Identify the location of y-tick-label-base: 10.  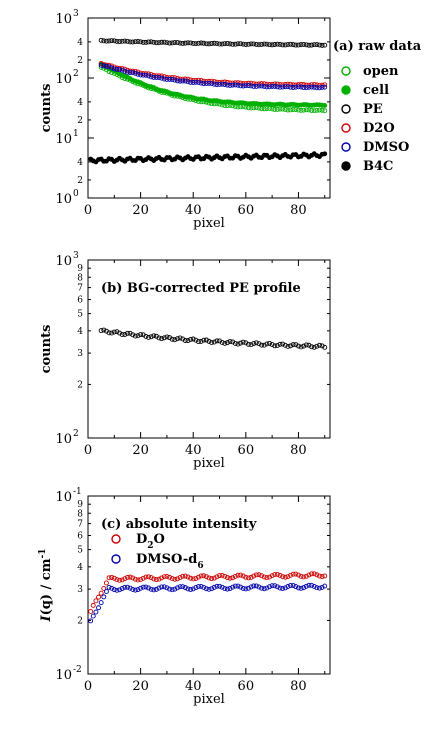
(63, 497).